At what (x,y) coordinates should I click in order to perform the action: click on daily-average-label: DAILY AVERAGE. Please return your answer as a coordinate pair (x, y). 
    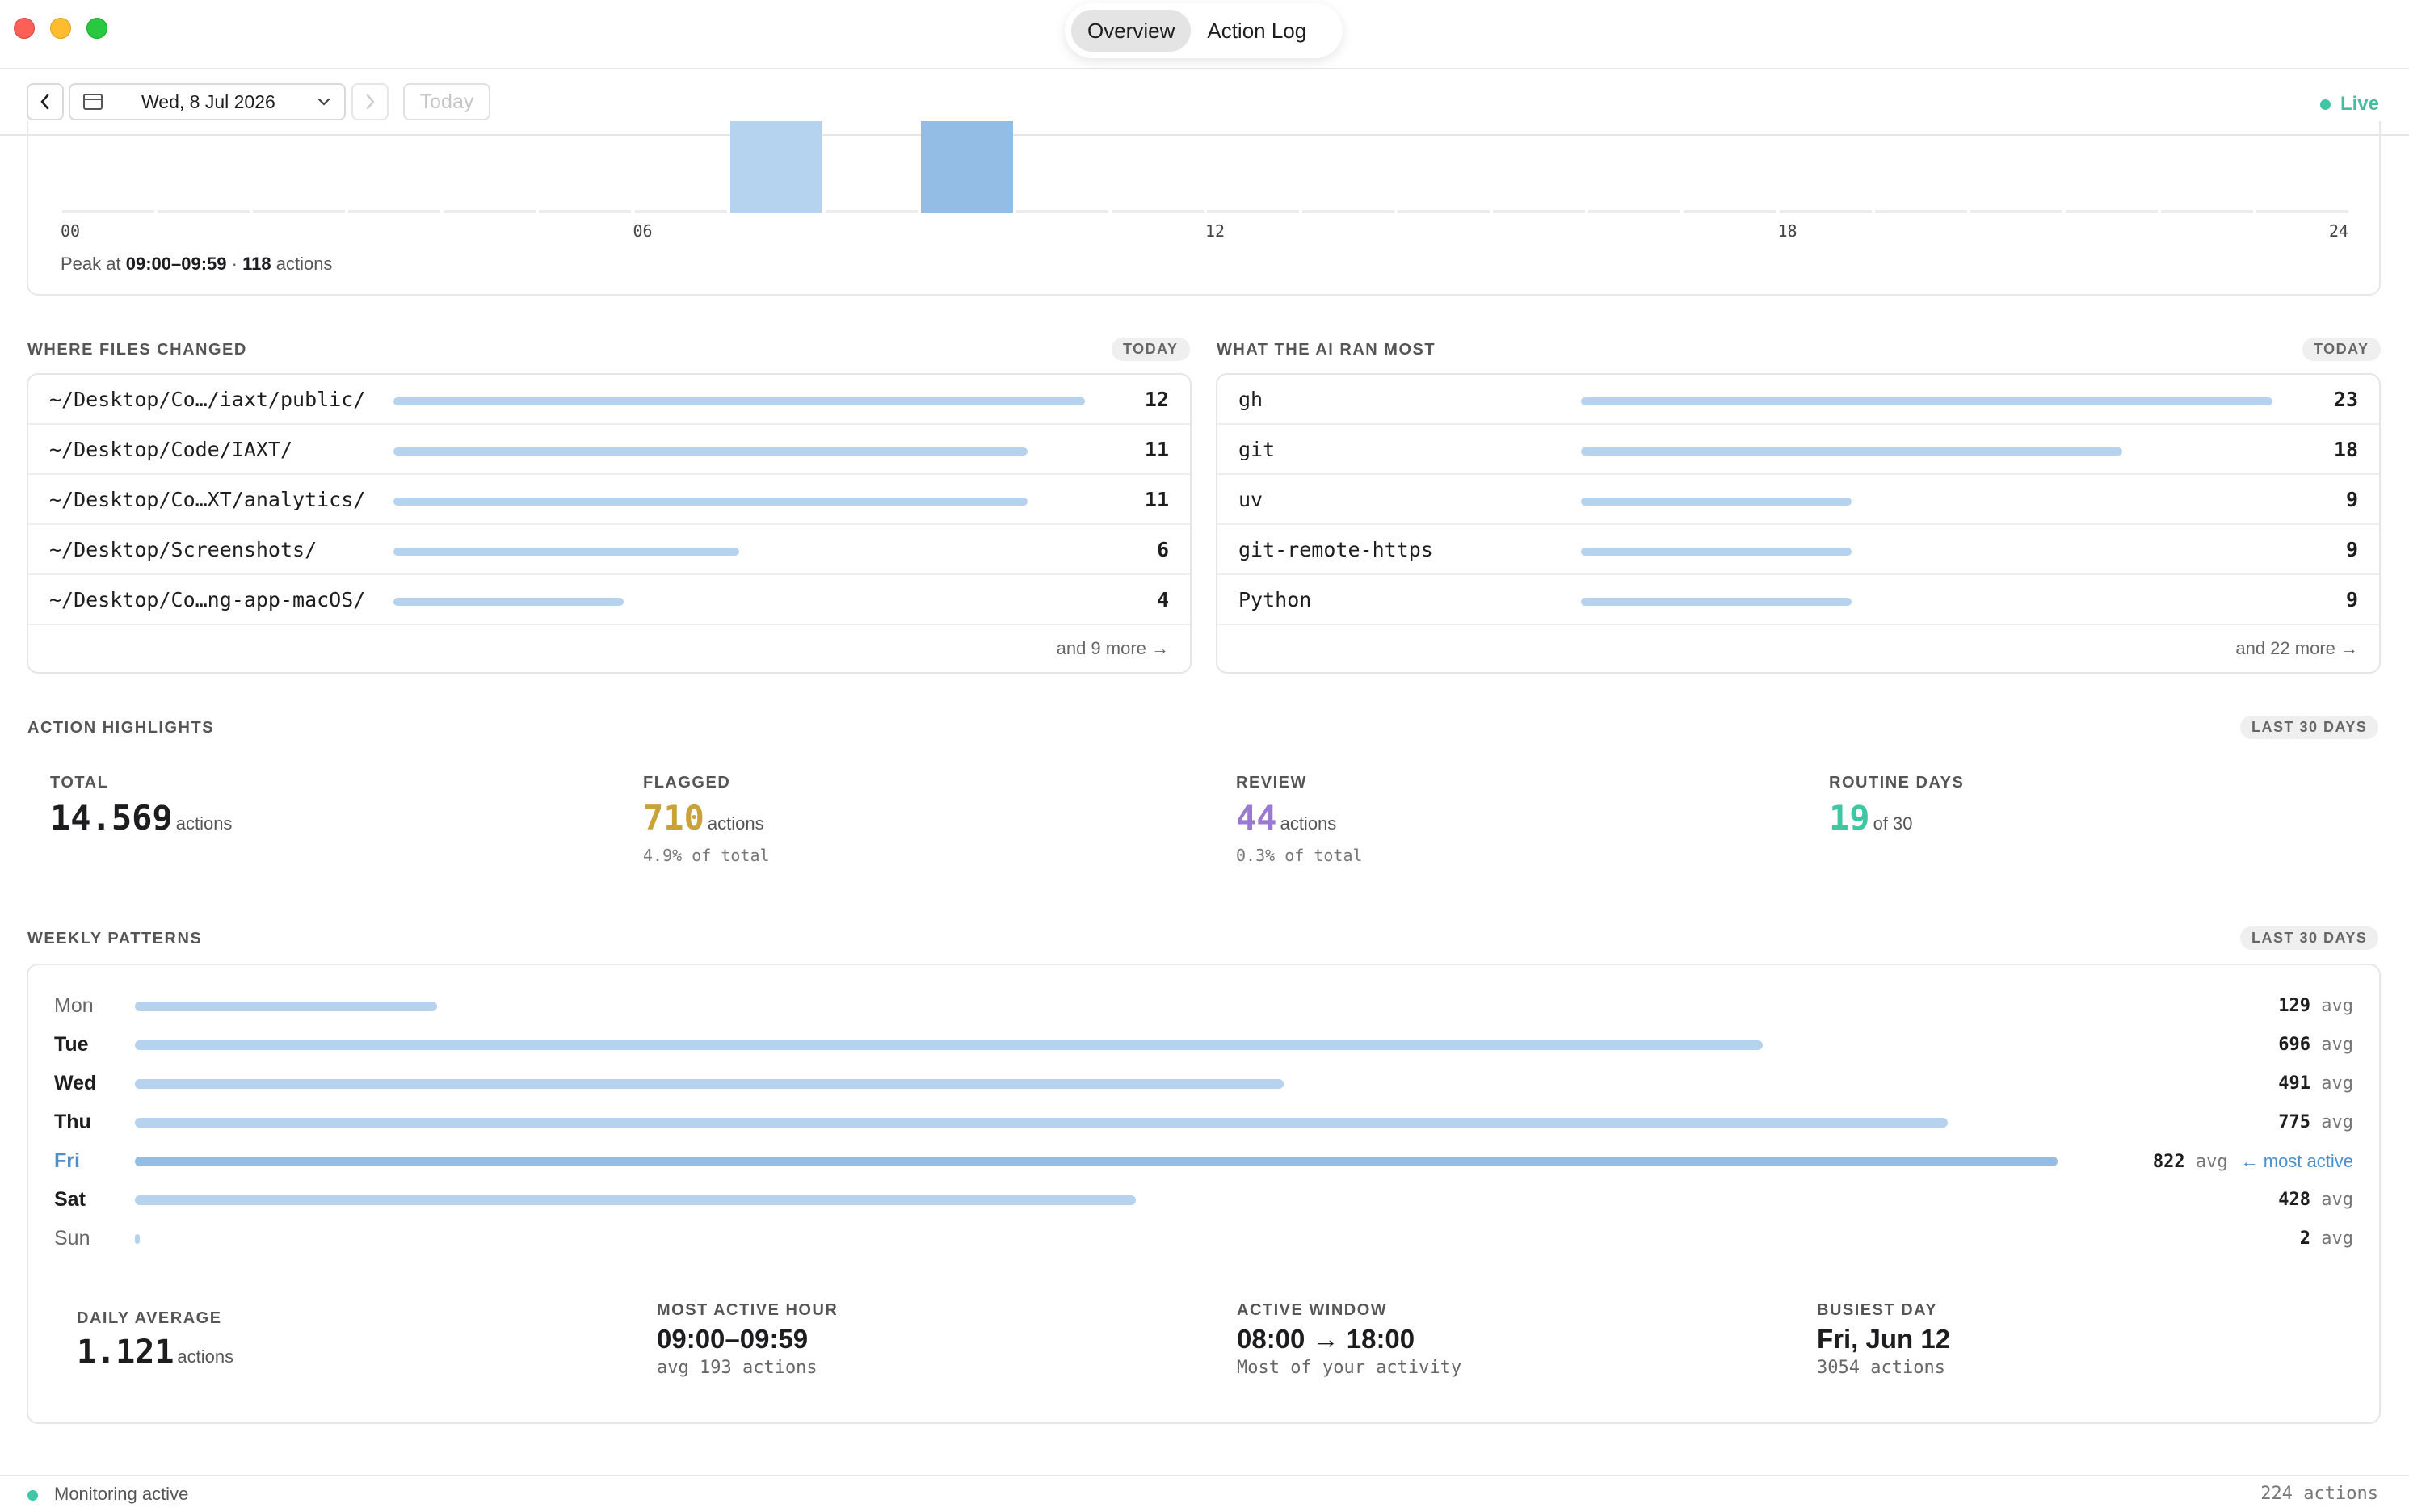
    Looking at the image, I should click on (150, 1318).